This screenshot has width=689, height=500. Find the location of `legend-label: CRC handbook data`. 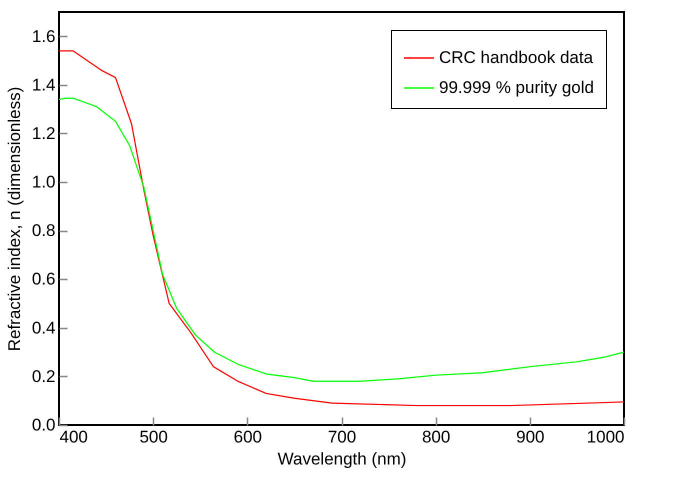

legend-label: CRC handbook data is located at coordinates (516, 57).